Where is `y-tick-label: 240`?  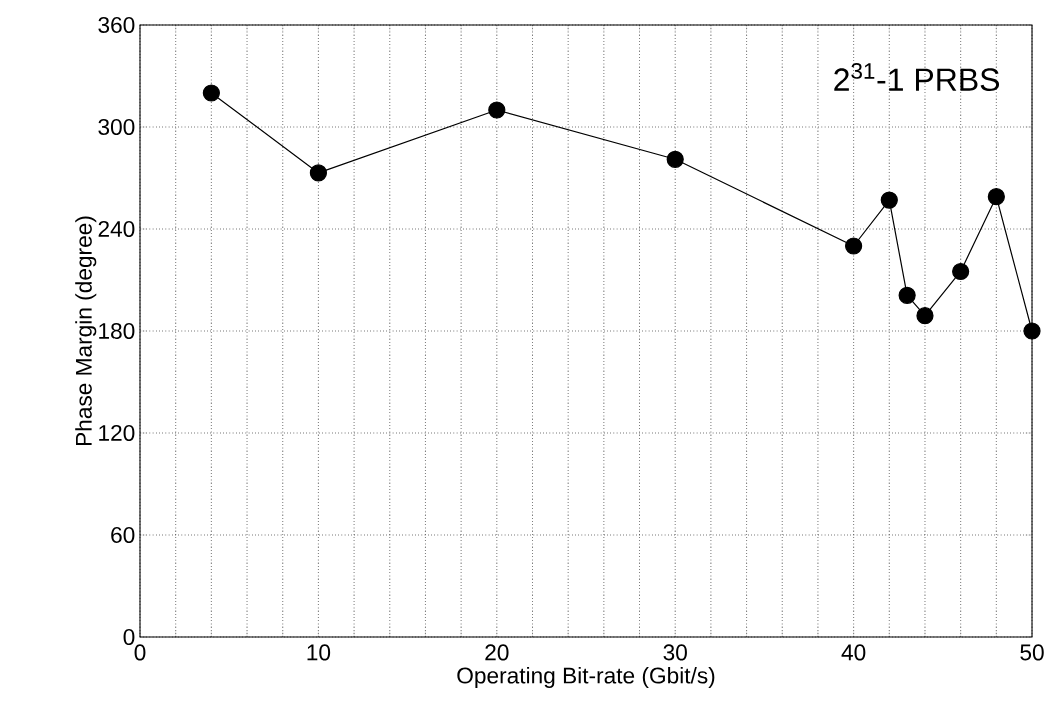
y-tick-label: 240 is located at coordinates (116, 229).